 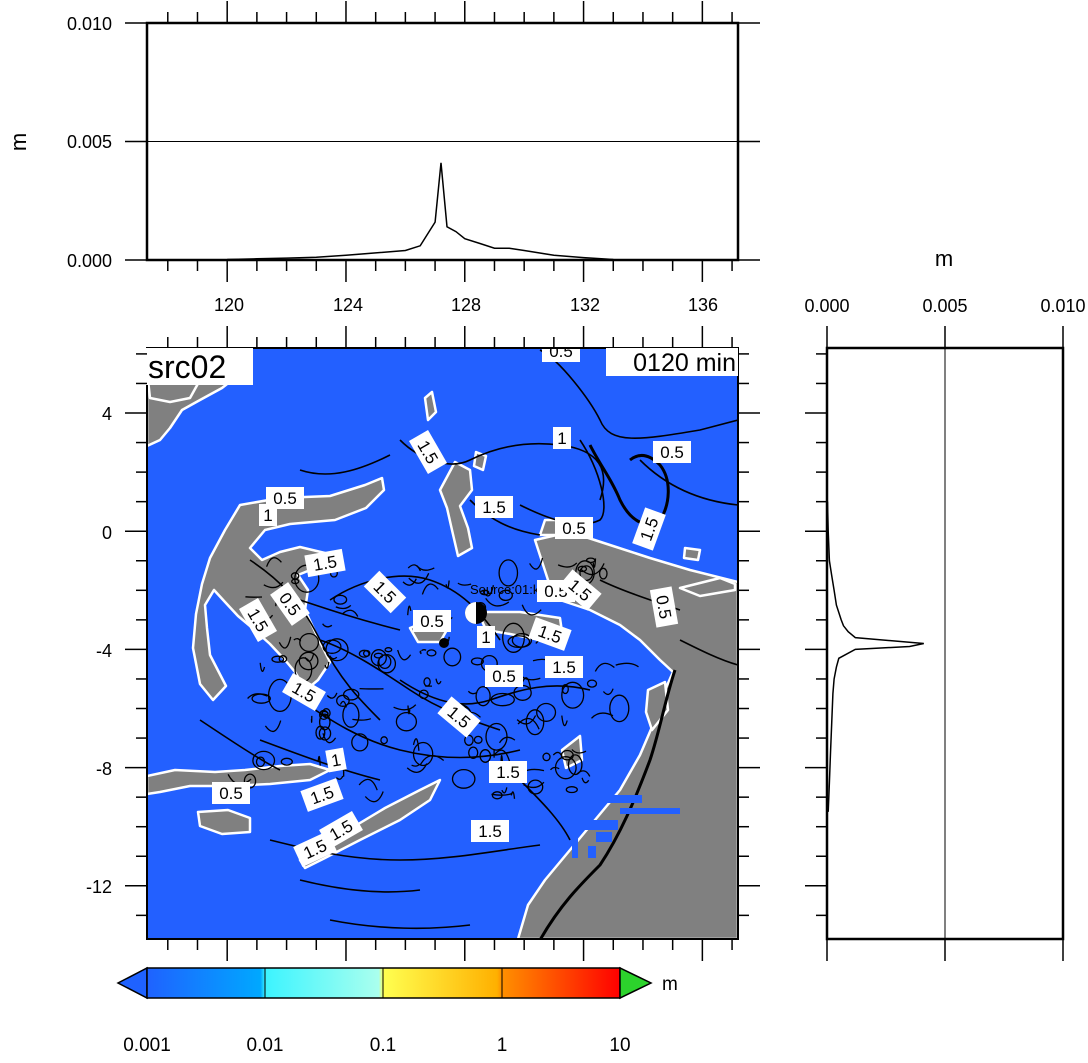 I want to click on map-ytick-label: -12, so click(x=99, y=887).